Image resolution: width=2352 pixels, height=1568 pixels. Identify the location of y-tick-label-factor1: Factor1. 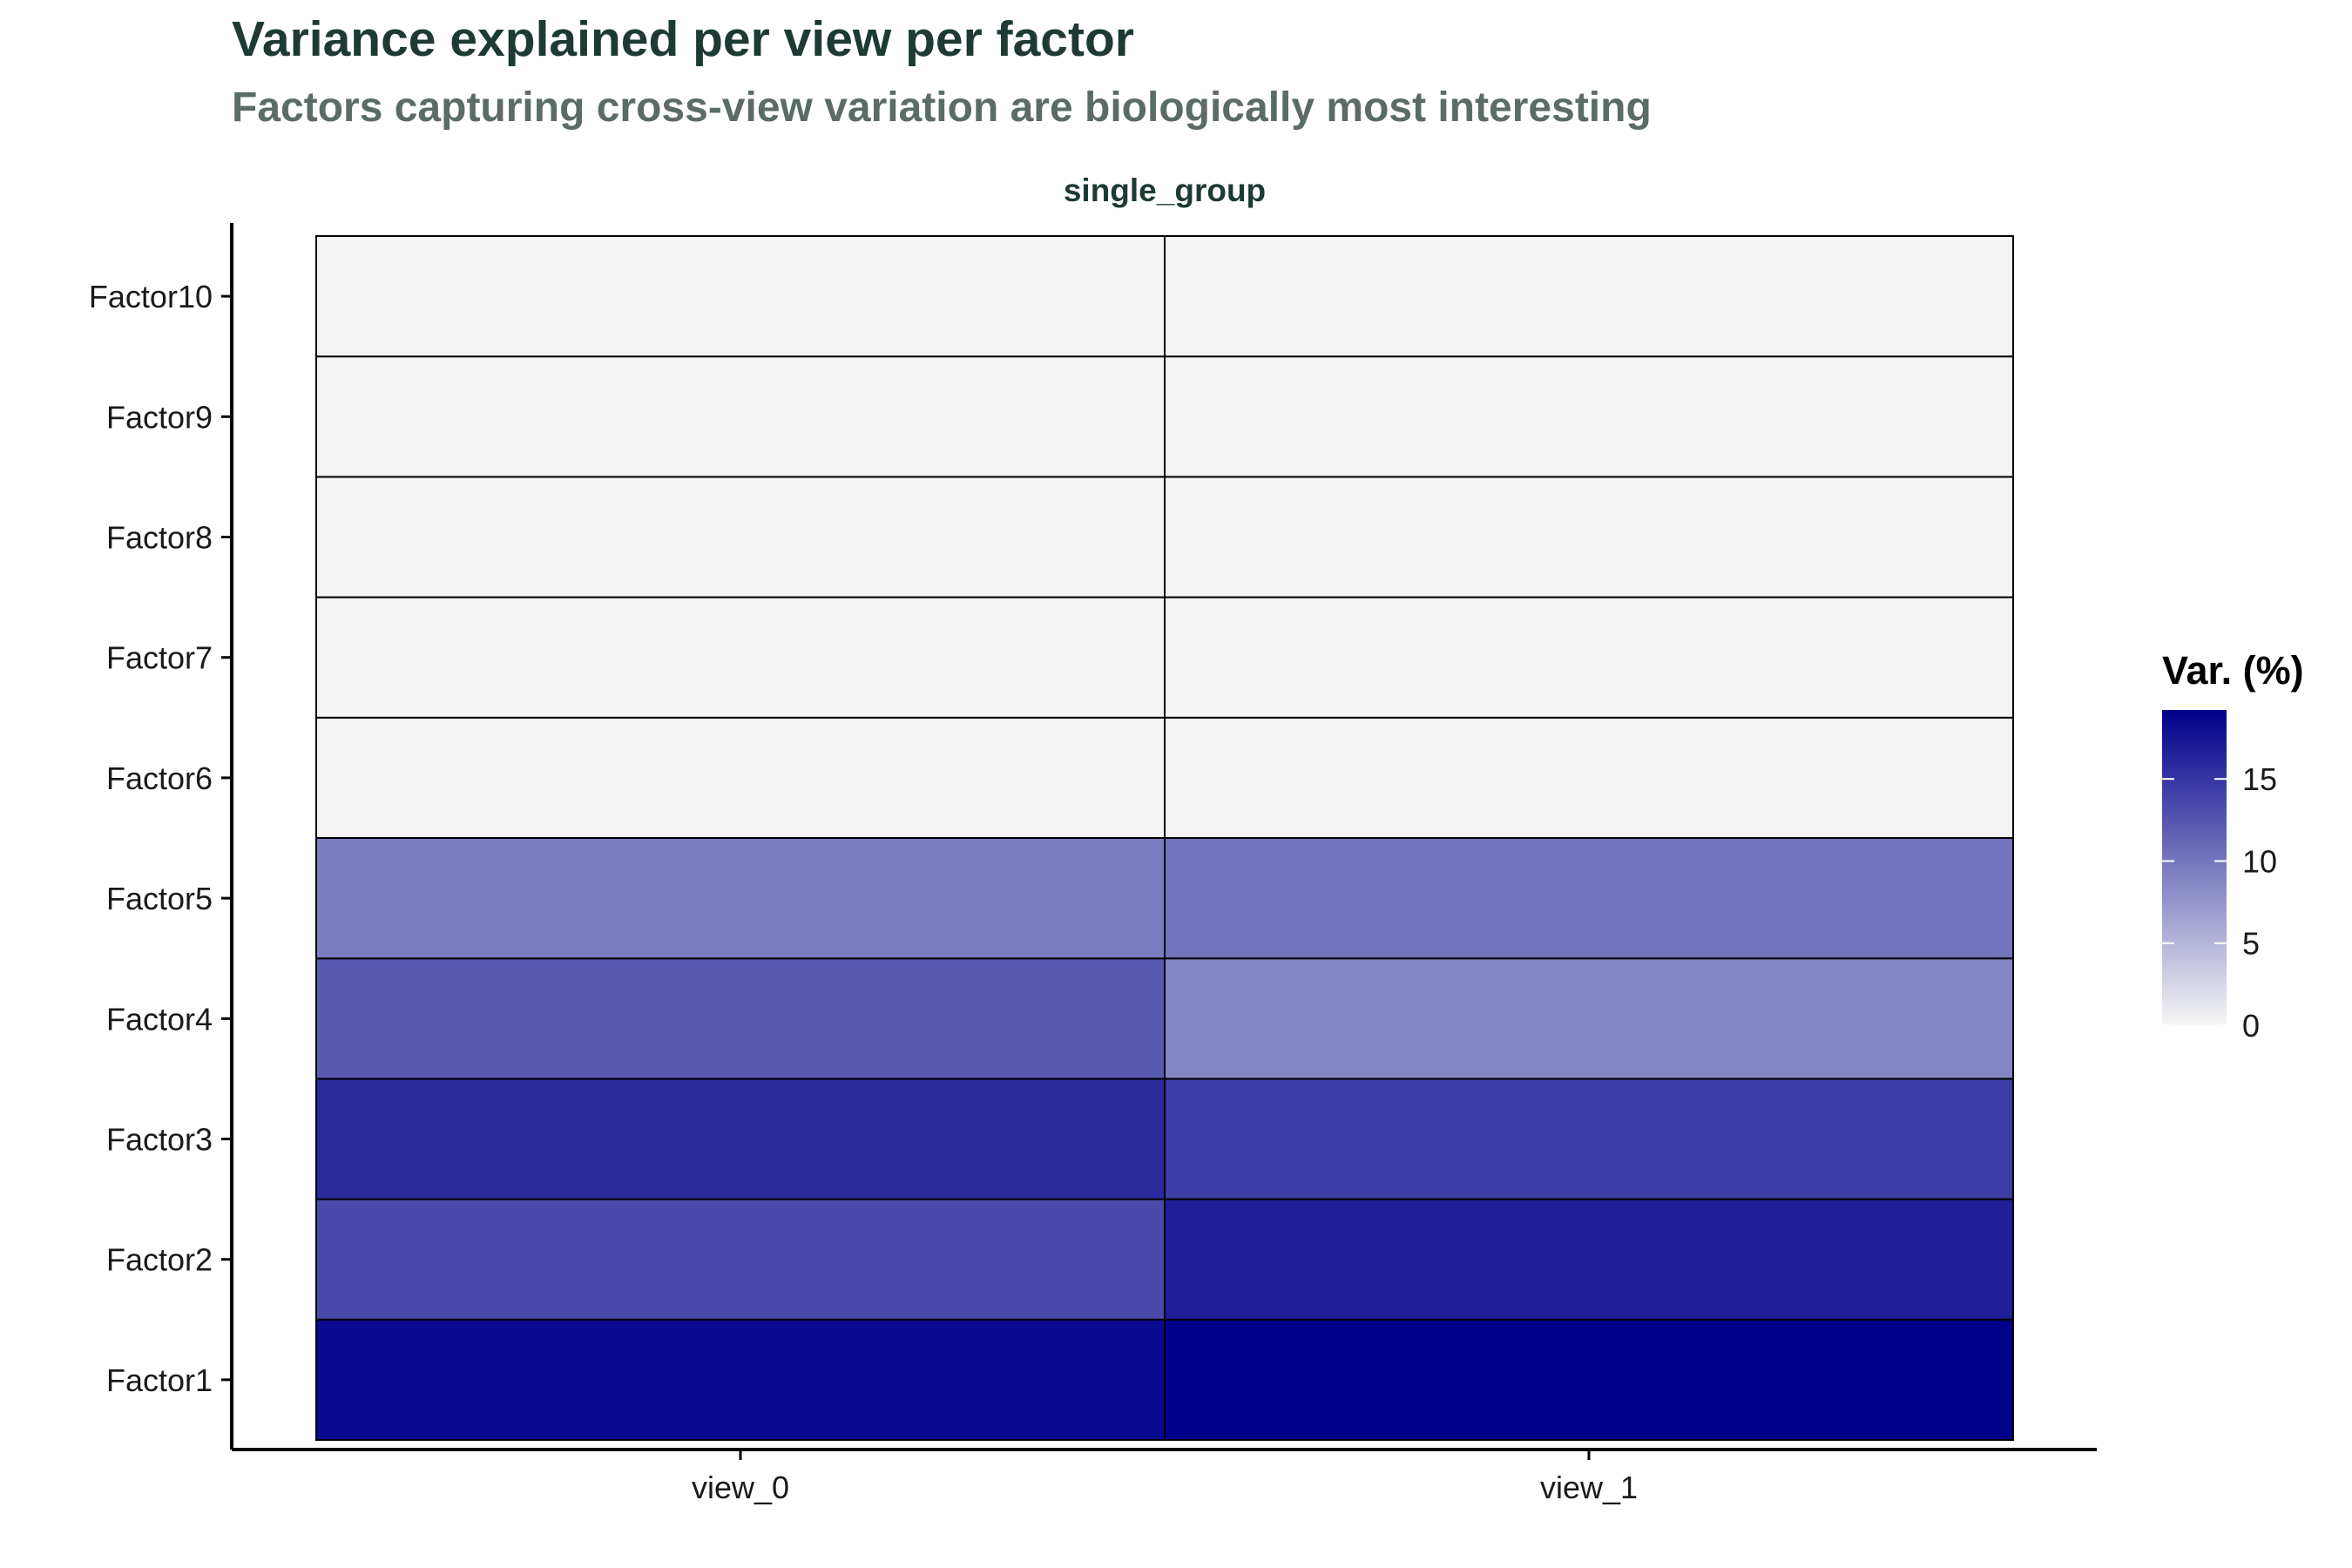
(159, 1380).